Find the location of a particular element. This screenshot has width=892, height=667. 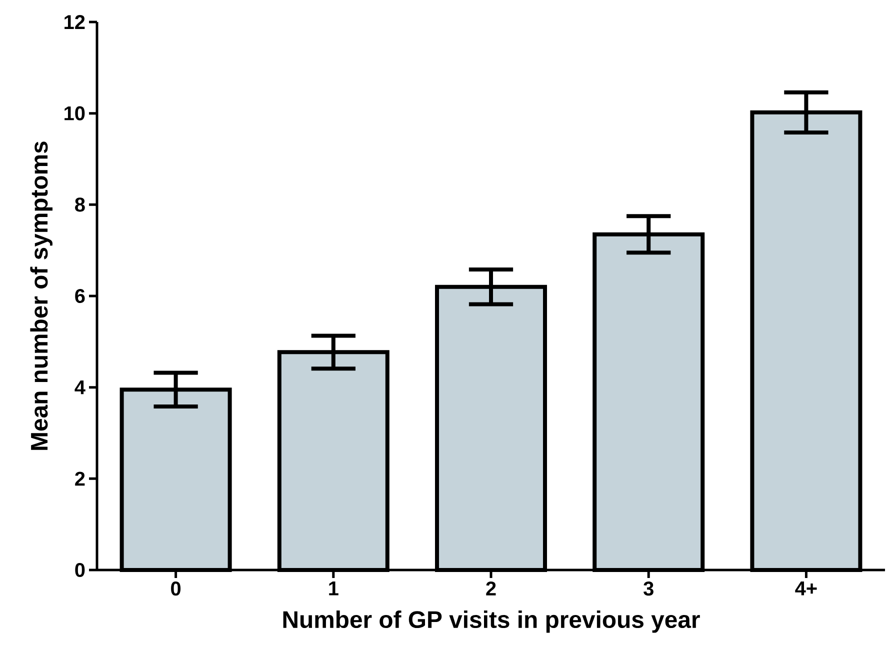

y-tick-label: 2 is located at coordinates (80, 479).